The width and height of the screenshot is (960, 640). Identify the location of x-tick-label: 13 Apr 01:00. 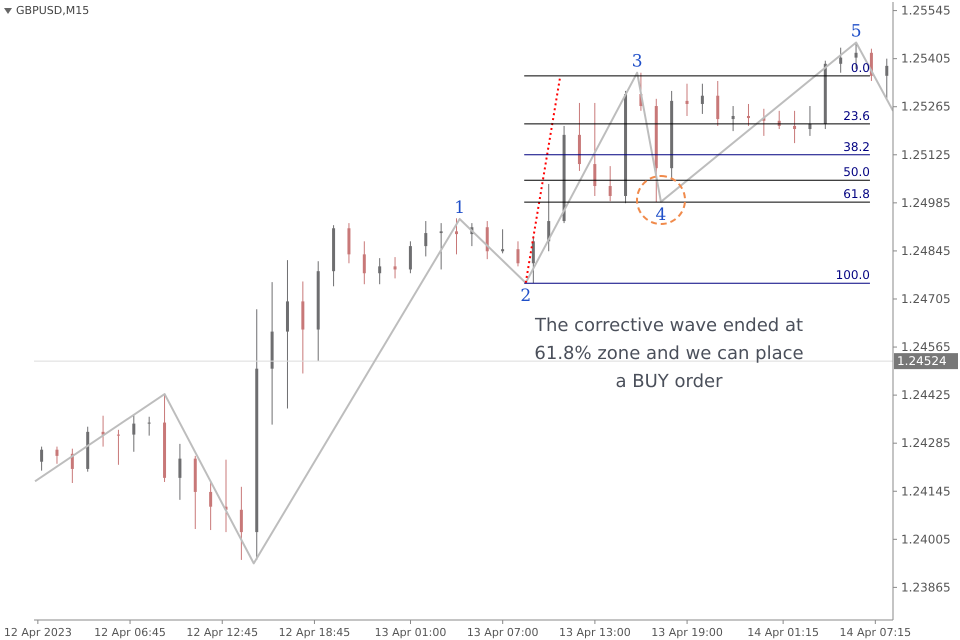
(410, 632).